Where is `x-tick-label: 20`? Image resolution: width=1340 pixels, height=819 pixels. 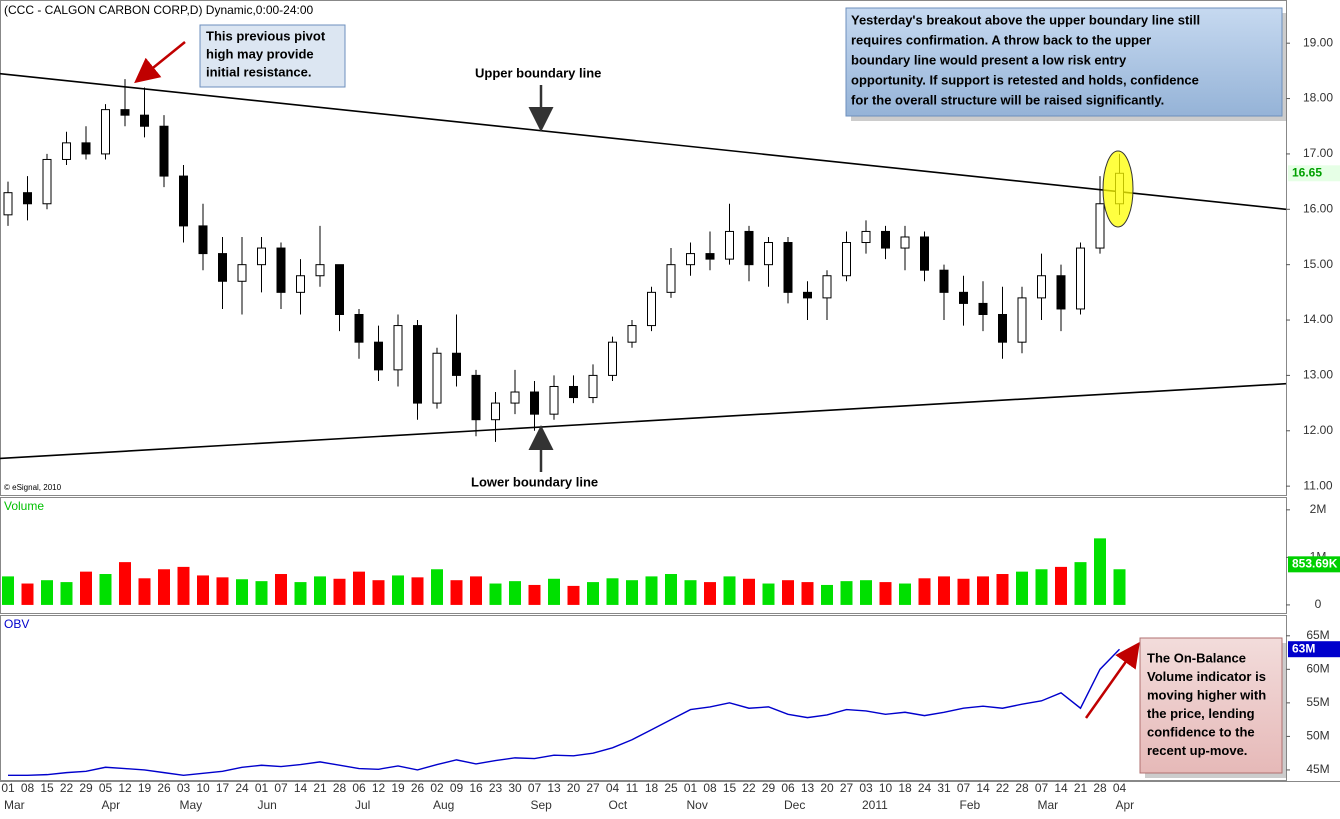
x-tick-label: 20 is located at coordinates (827, 788).